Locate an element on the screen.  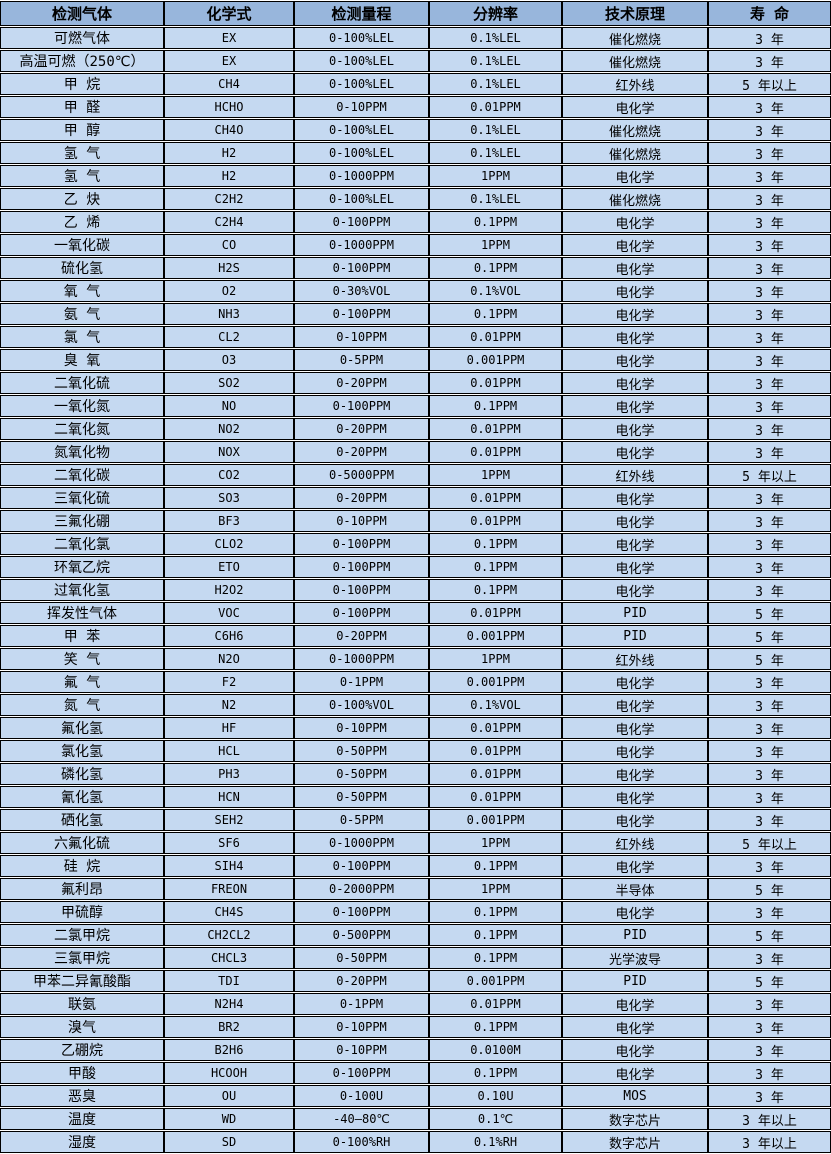
cell-detection-range: 0-20PPM is located at coordinates (361, 383).